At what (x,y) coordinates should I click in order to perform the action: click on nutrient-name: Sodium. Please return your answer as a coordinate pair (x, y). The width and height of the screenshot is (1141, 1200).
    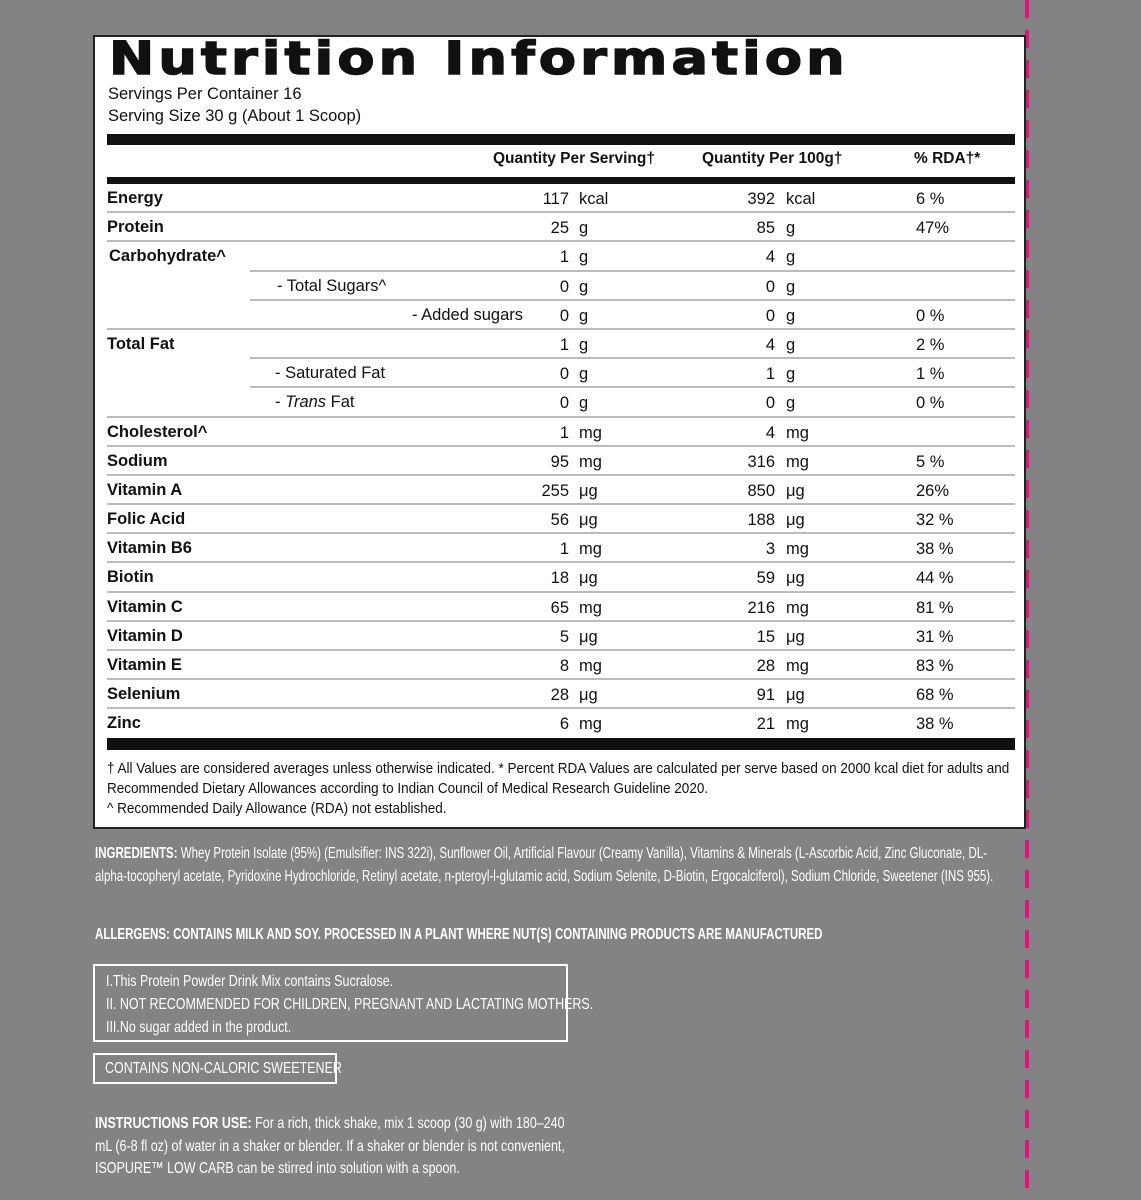
    Looking at the image, I should click on (137, 460).